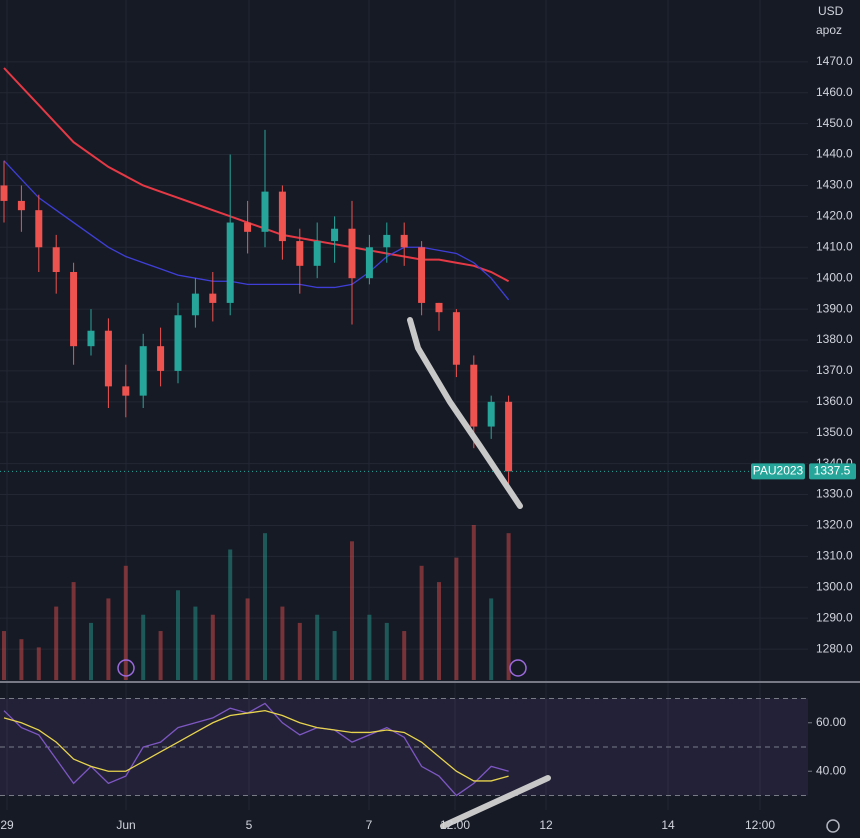 This screenshot has width=860, height=838. What do you see at coordinates (668, 825) in the screenshot?
I see `x-tick-label: 14` at bounding box center [668, 825].